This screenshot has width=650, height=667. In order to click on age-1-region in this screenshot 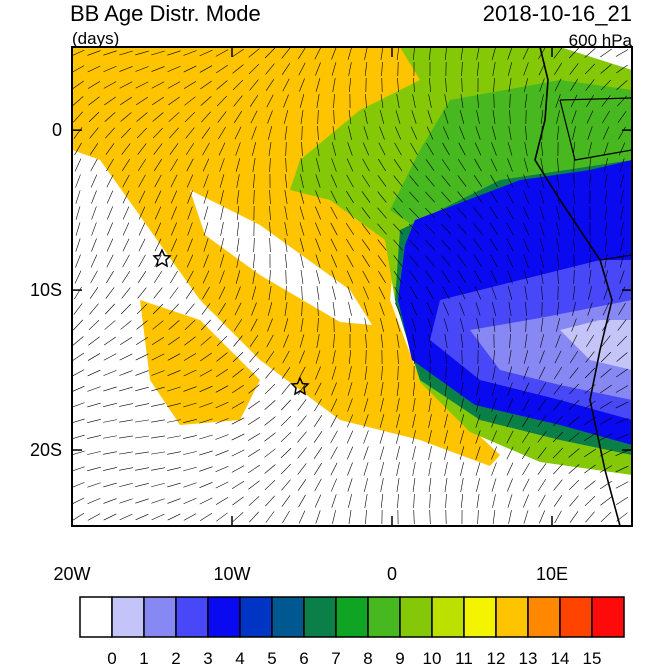, I will do `click(596, 345)`.